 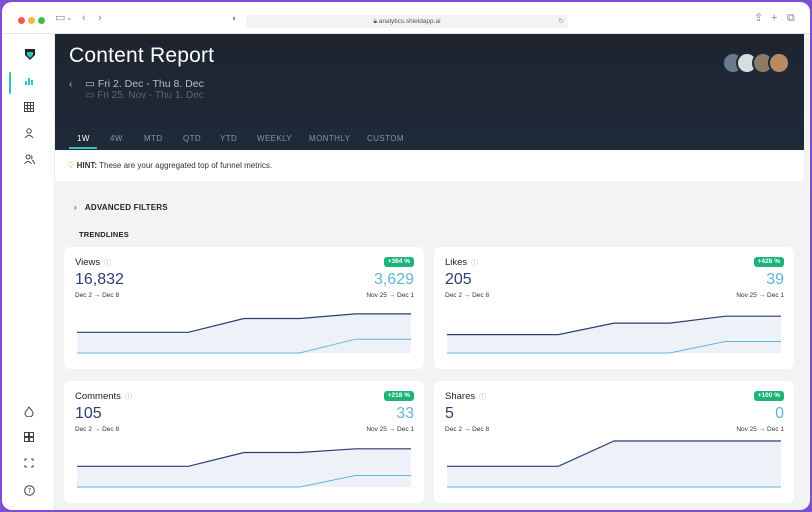 I want to click on advanced-filters-toggle: › ADVANCED FILTERS, so click(x=121, y=207).